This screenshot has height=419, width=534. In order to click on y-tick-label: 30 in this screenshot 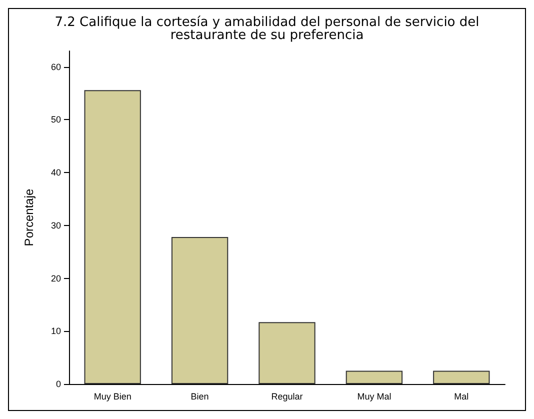, I will do `click(55, 225)`.